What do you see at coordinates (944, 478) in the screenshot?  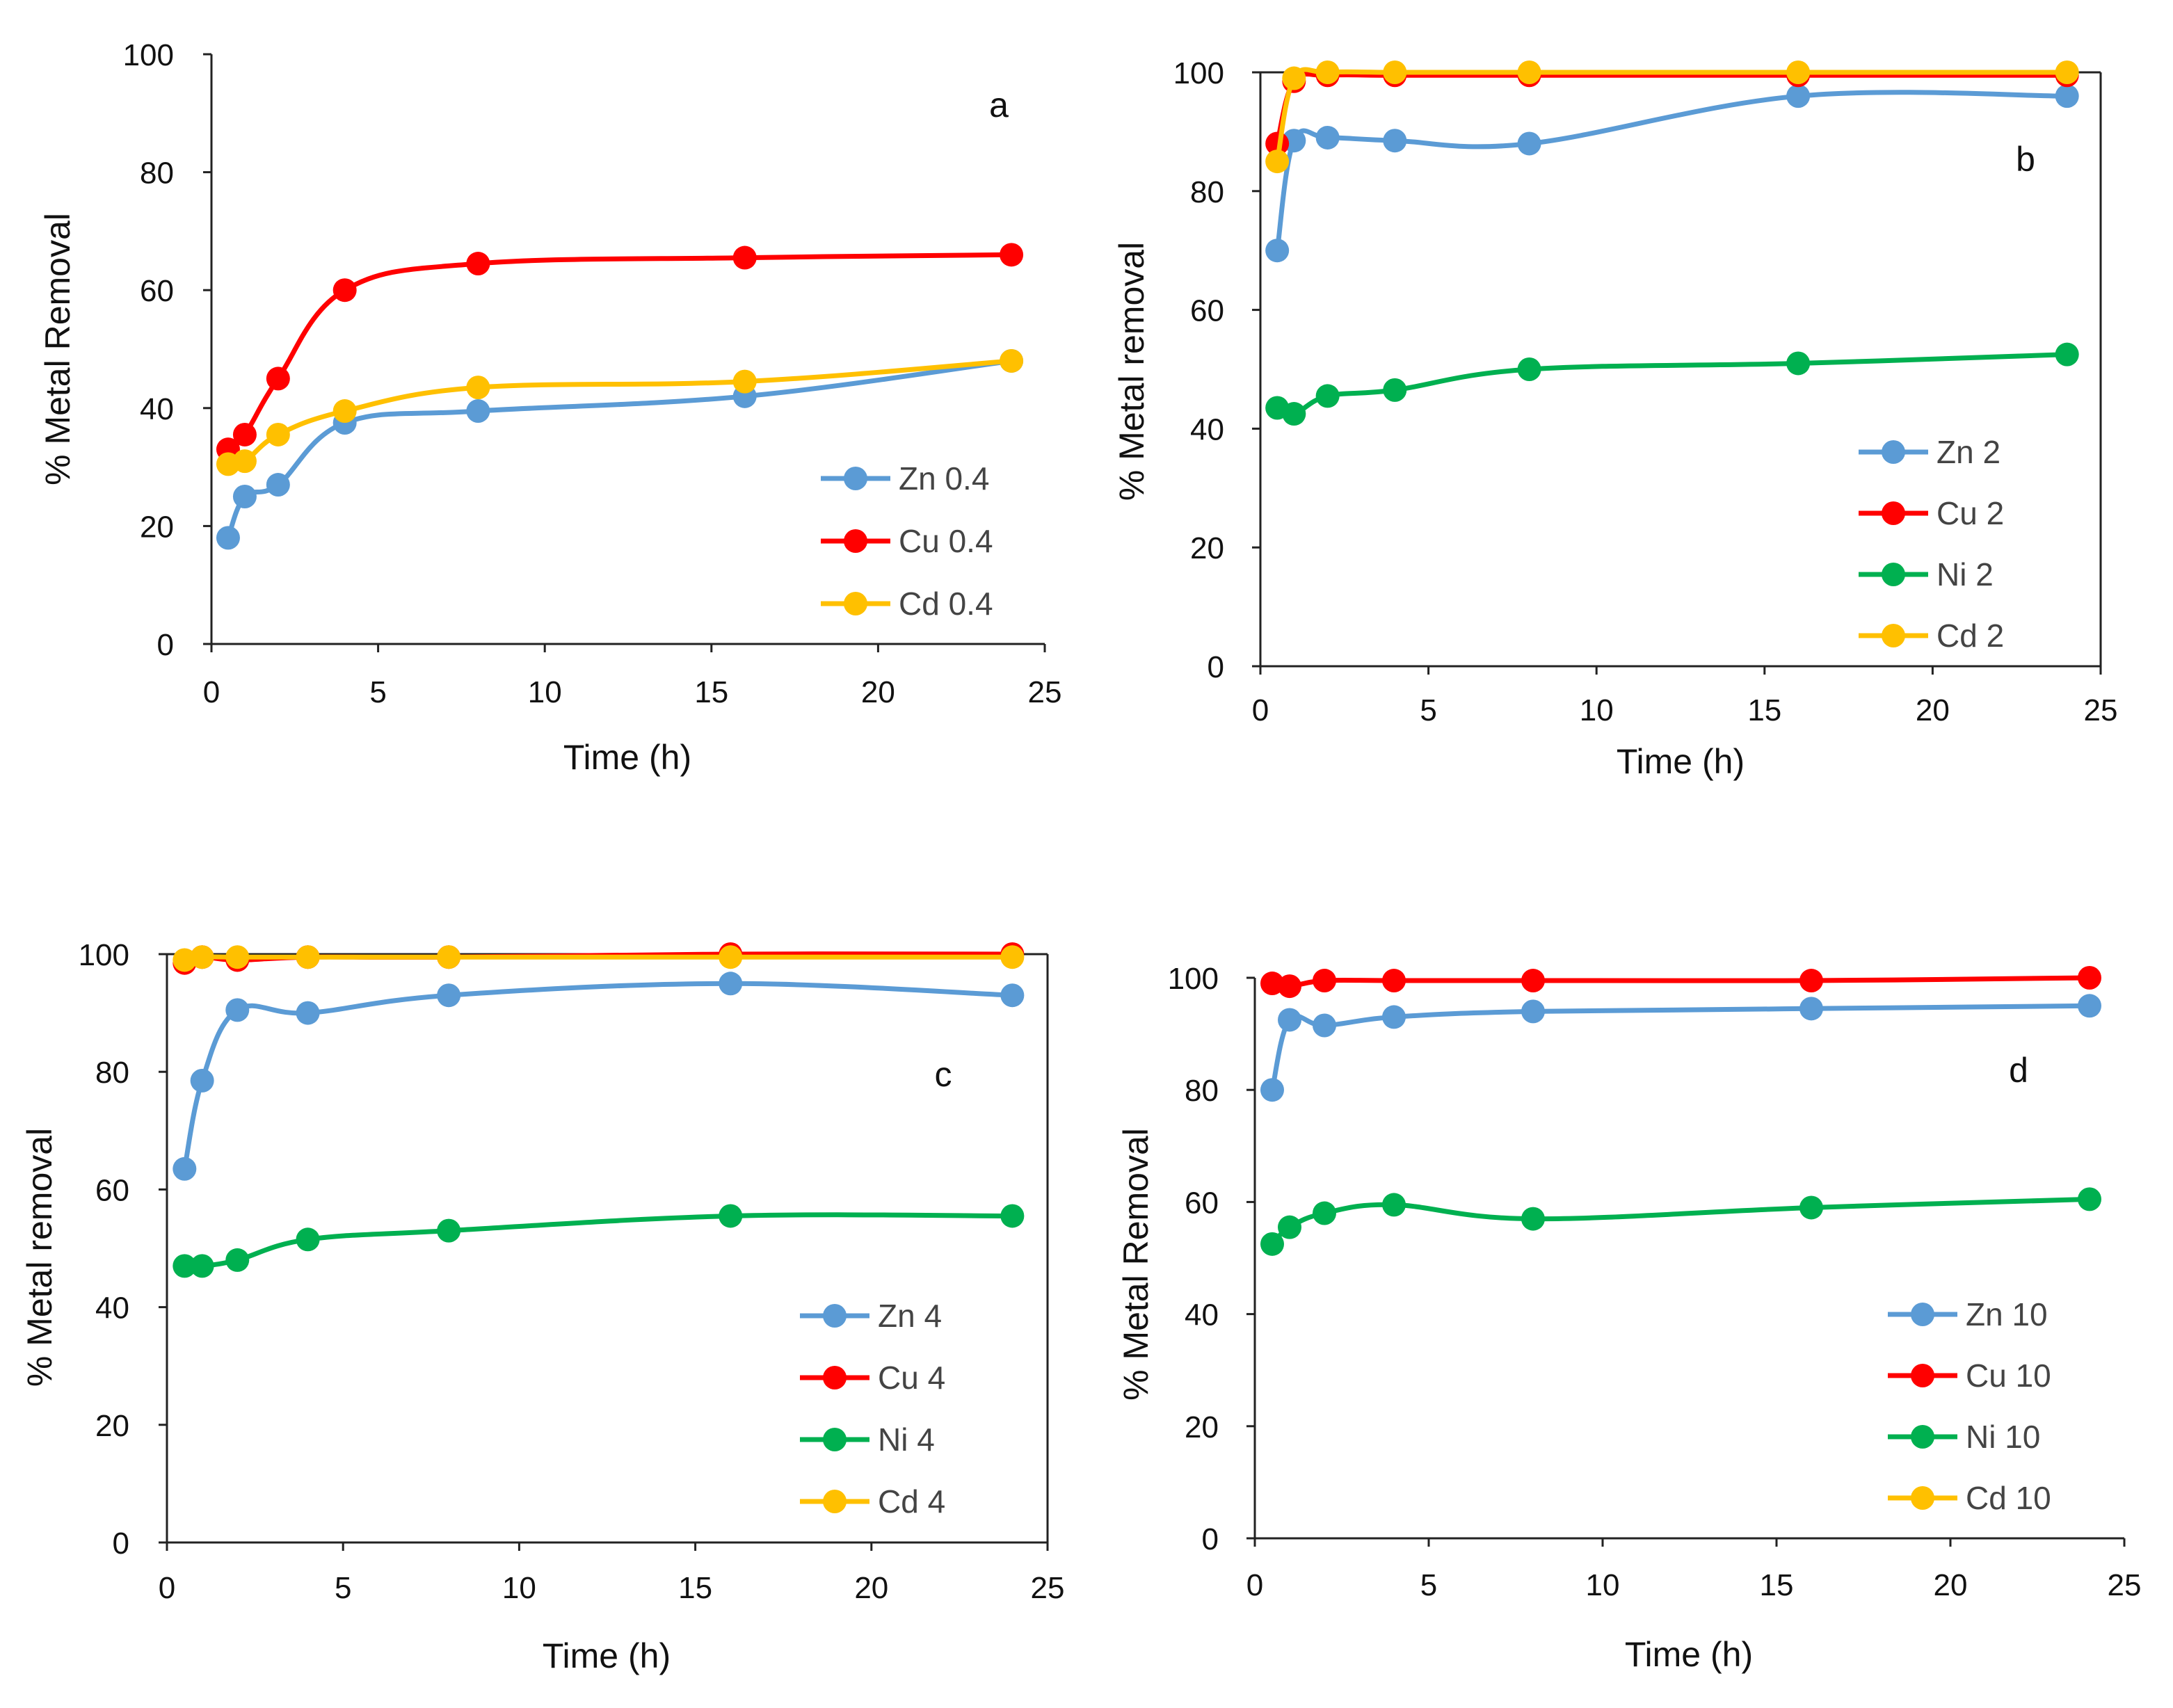 I see `legend-label: Zn 0.4` at bounding box center [944, 478].